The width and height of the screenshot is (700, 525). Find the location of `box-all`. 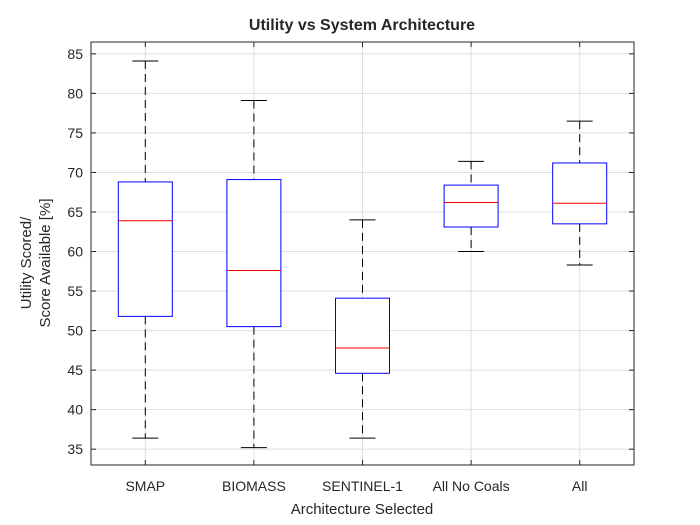

box-all is located at coordinates (580, 193).